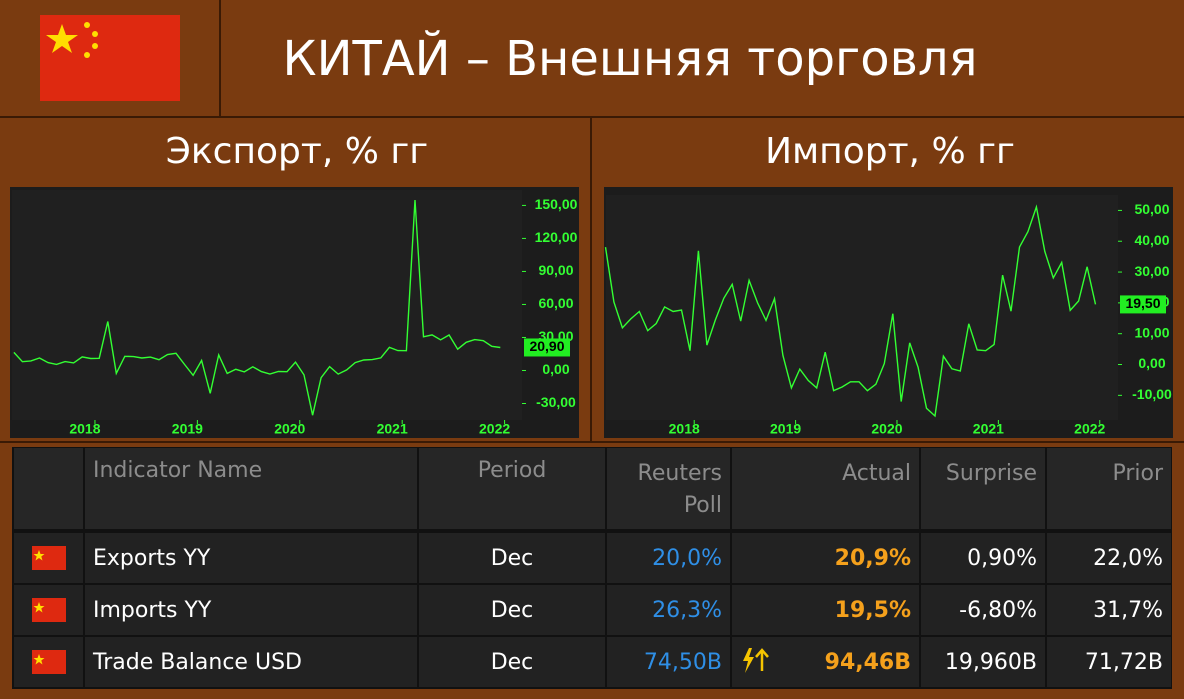 The width and height of the screenshot is (1184, 699). I want to click on column-header: Surprise, so click(983, 488).